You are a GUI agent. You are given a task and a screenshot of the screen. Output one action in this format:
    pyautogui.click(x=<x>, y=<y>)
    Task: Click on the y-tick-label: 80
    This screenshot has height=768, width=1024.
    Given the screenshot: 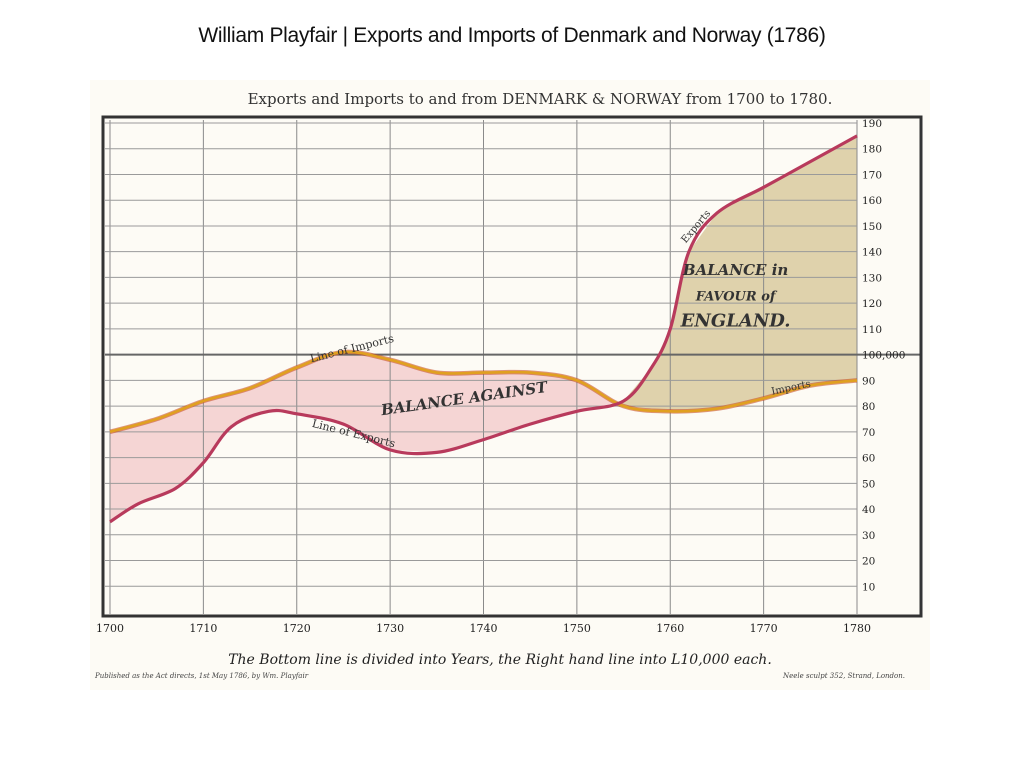 What is the action you would take?
    pyautogui.click(x=868, y=407)
    